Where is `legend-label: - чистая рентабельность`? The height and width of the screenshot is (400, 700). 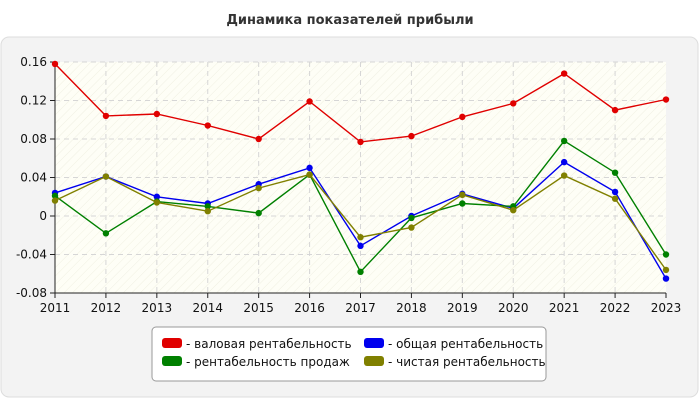 legend-label: - чистая рентабельность is located at coordinates (467, 362).